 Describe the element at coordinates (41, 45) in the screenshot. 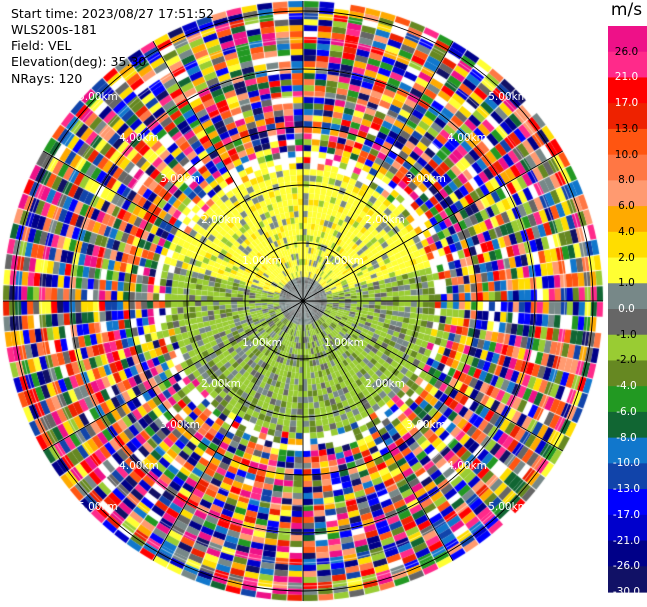

I see `field-label: Field: VEL` at that location.